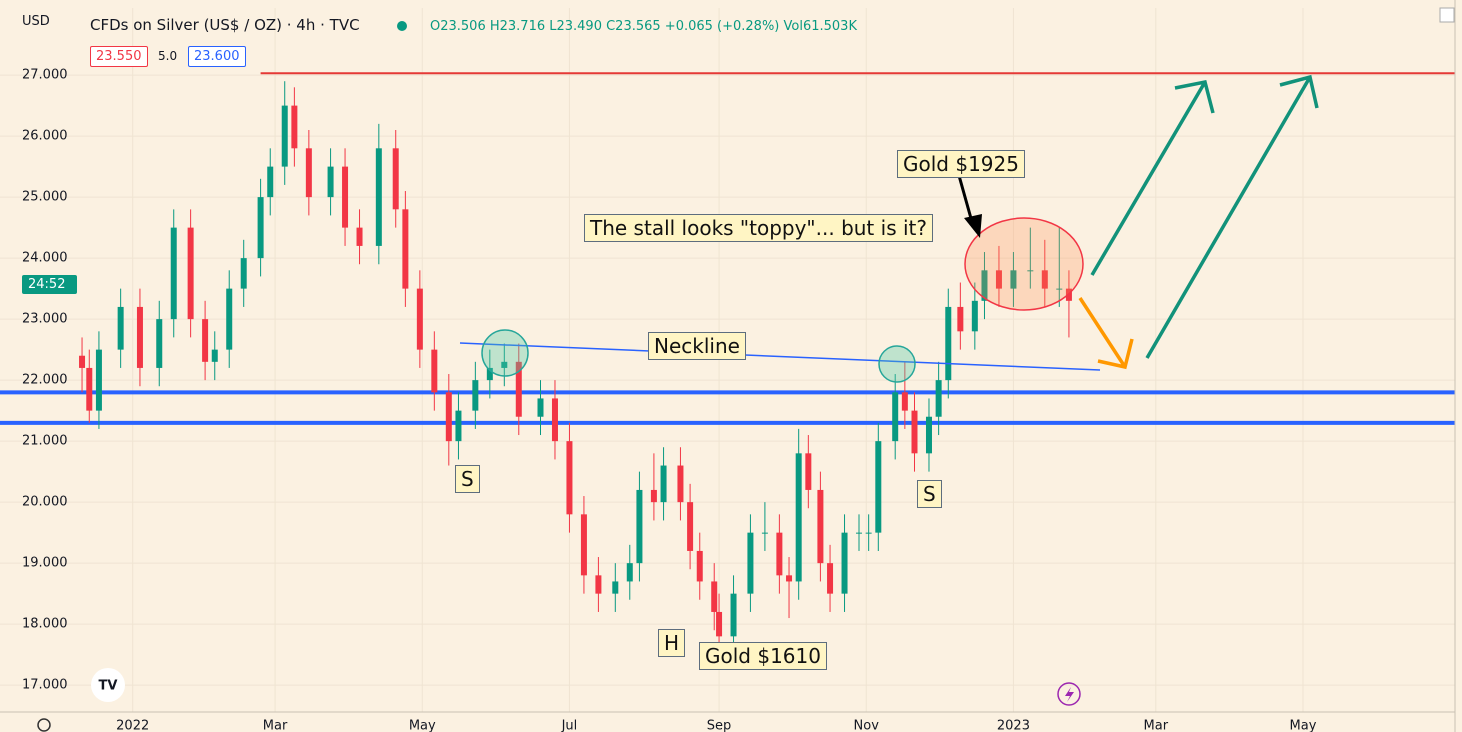  Describe the element at coordinates (217, 56) in the screenshot. I see `ask: 23.600` at that location.